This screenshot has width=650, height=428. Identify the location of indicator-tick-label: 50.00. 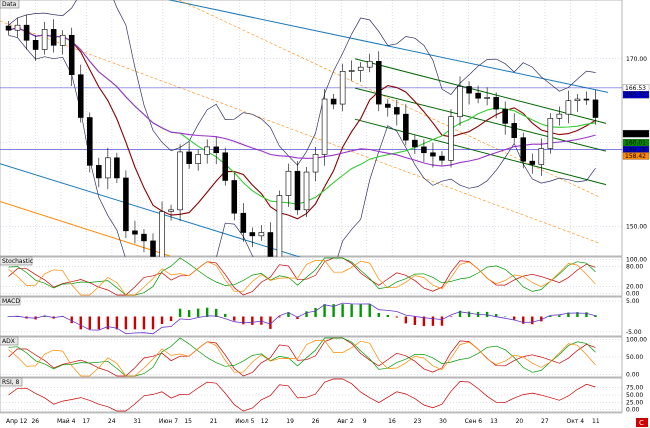
(634, 395).